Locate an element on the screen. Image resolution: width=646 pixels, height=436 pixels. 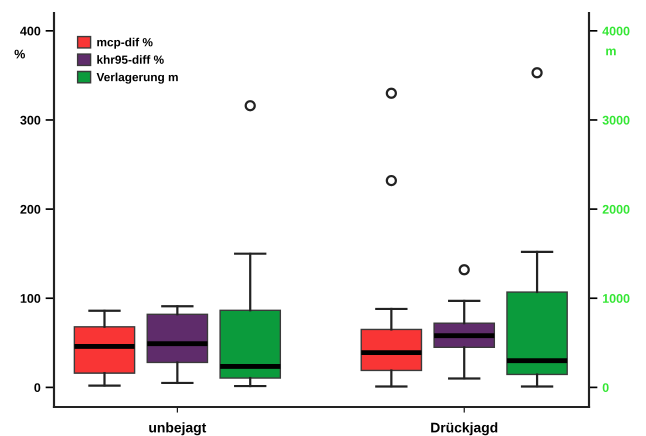
y-tick-label: 200 is located at coordinates (30, 209).